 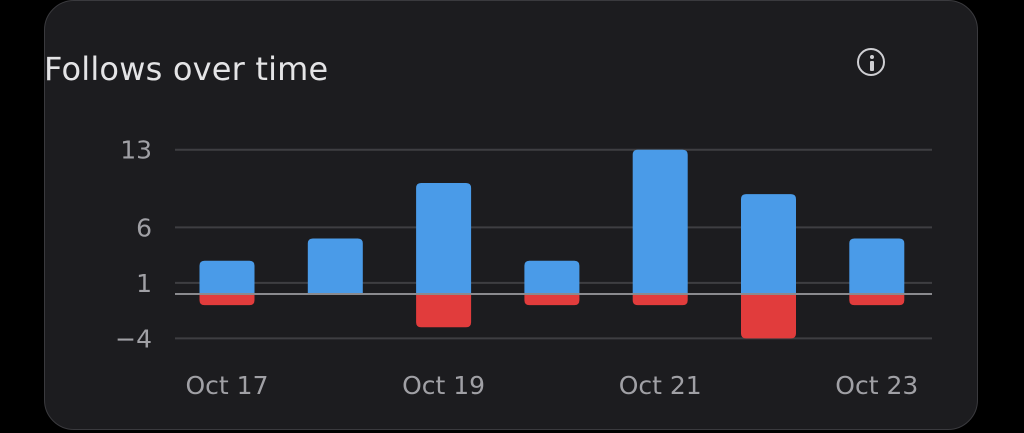 What do you see at coordinates (186, 69) in the screenshot?
I see `chart-title: Follows over time` at bounding box center [186, 69].